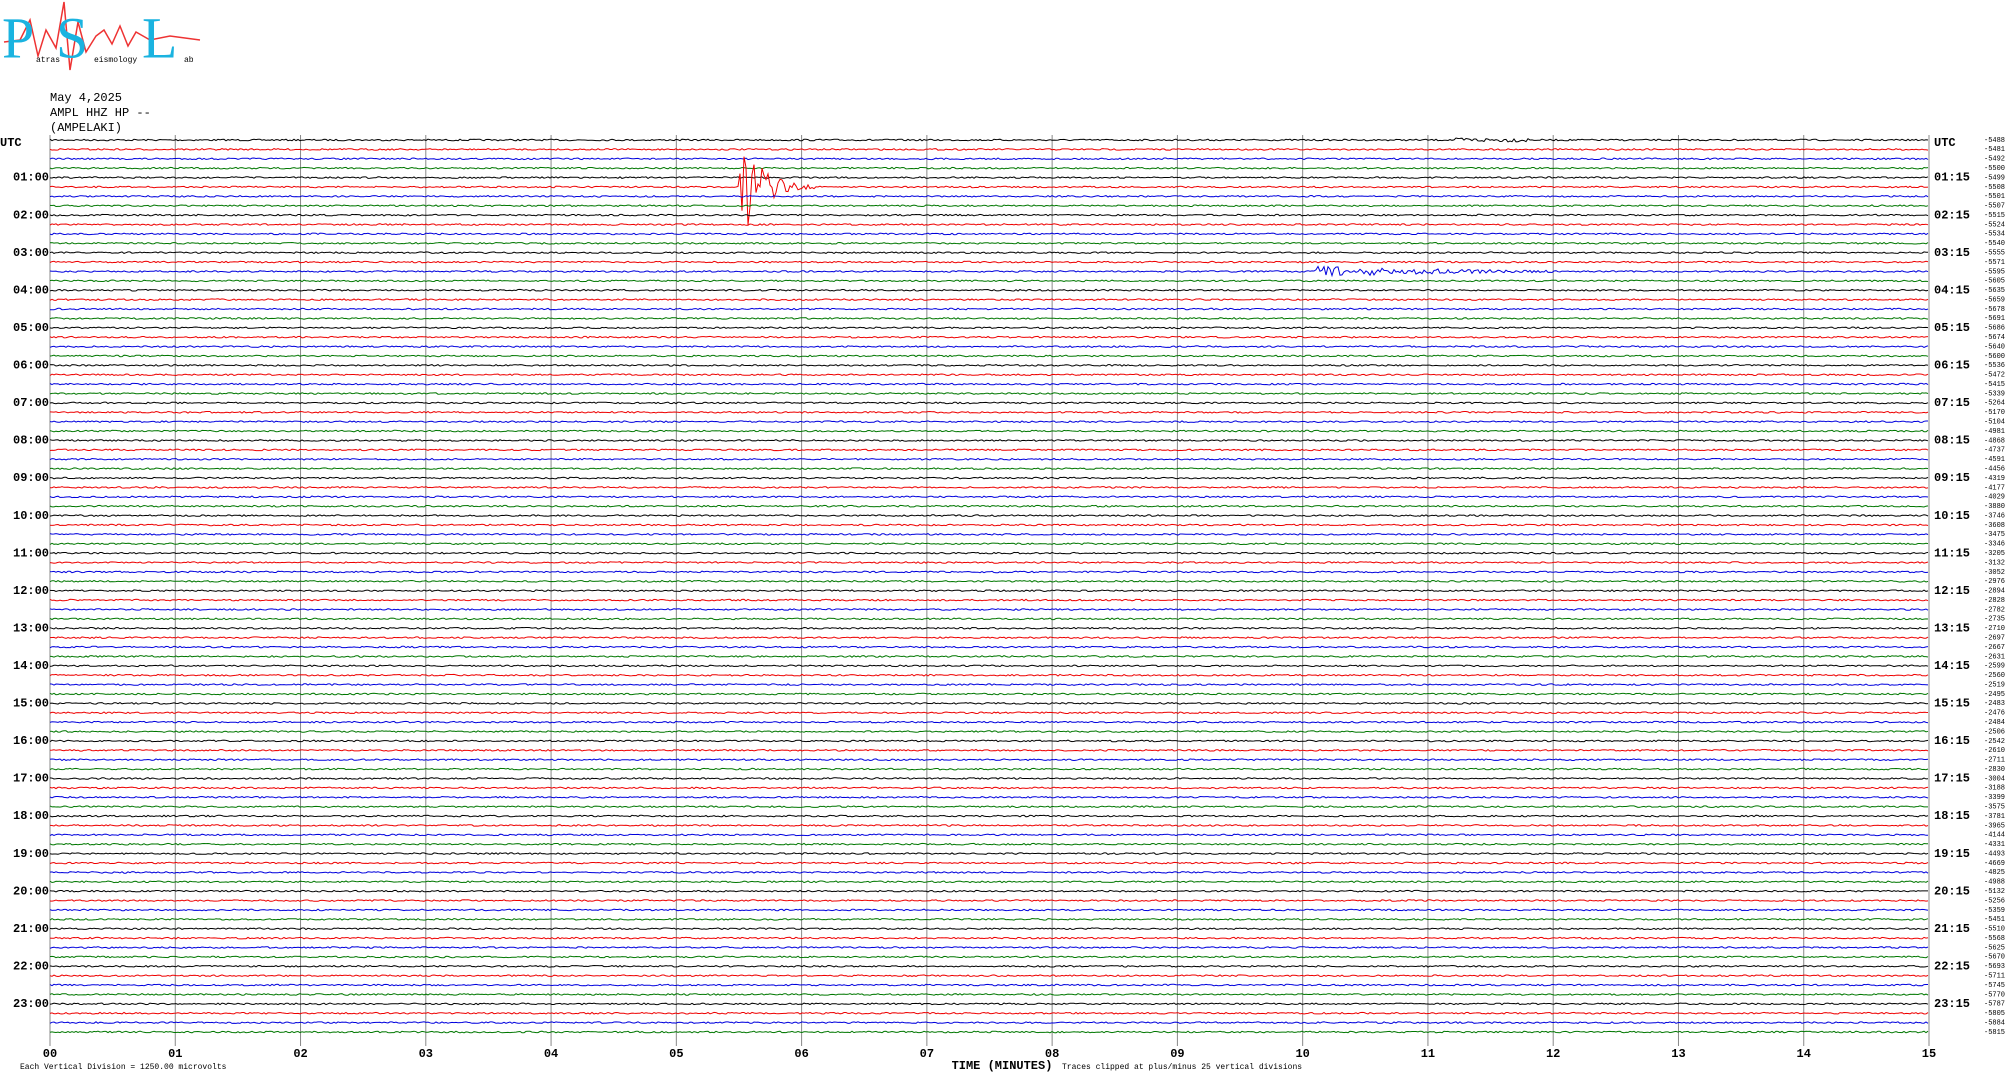  I want to click on trace-offset: -5686, so click(1994, 329).